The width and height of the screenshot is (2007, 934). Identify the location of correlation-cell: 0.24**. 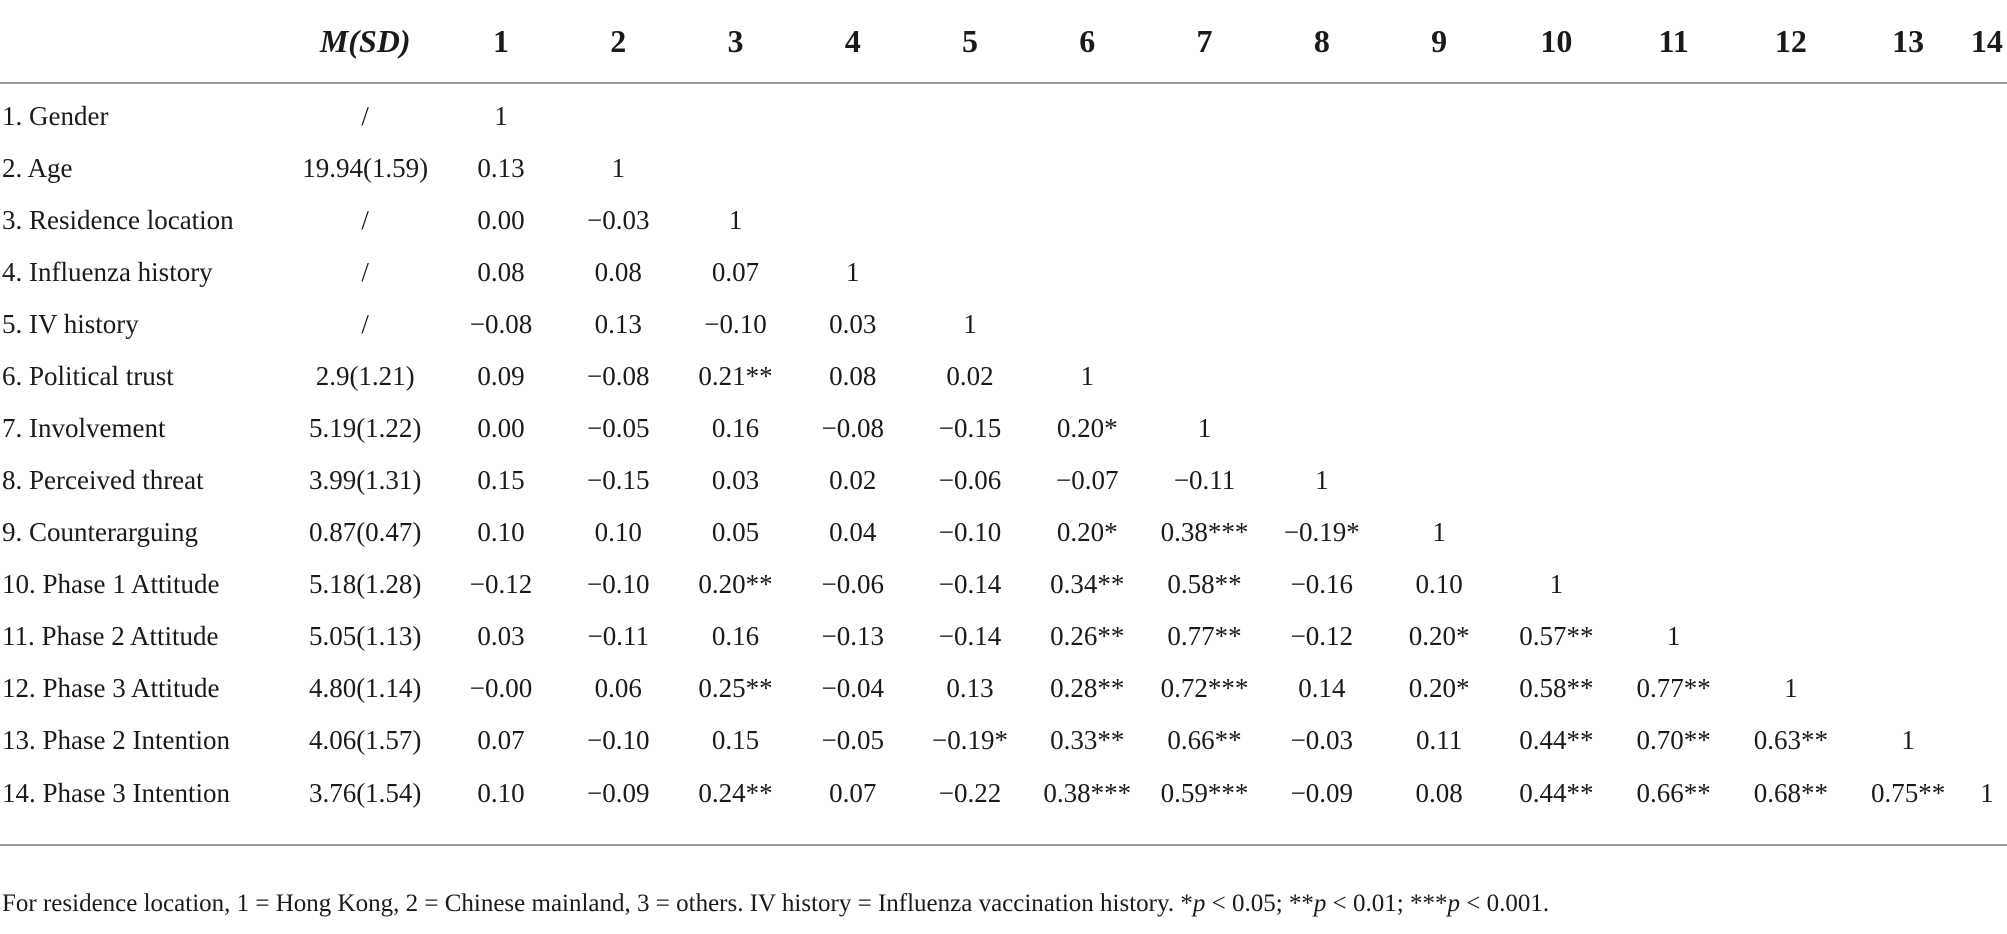
(735, 806).